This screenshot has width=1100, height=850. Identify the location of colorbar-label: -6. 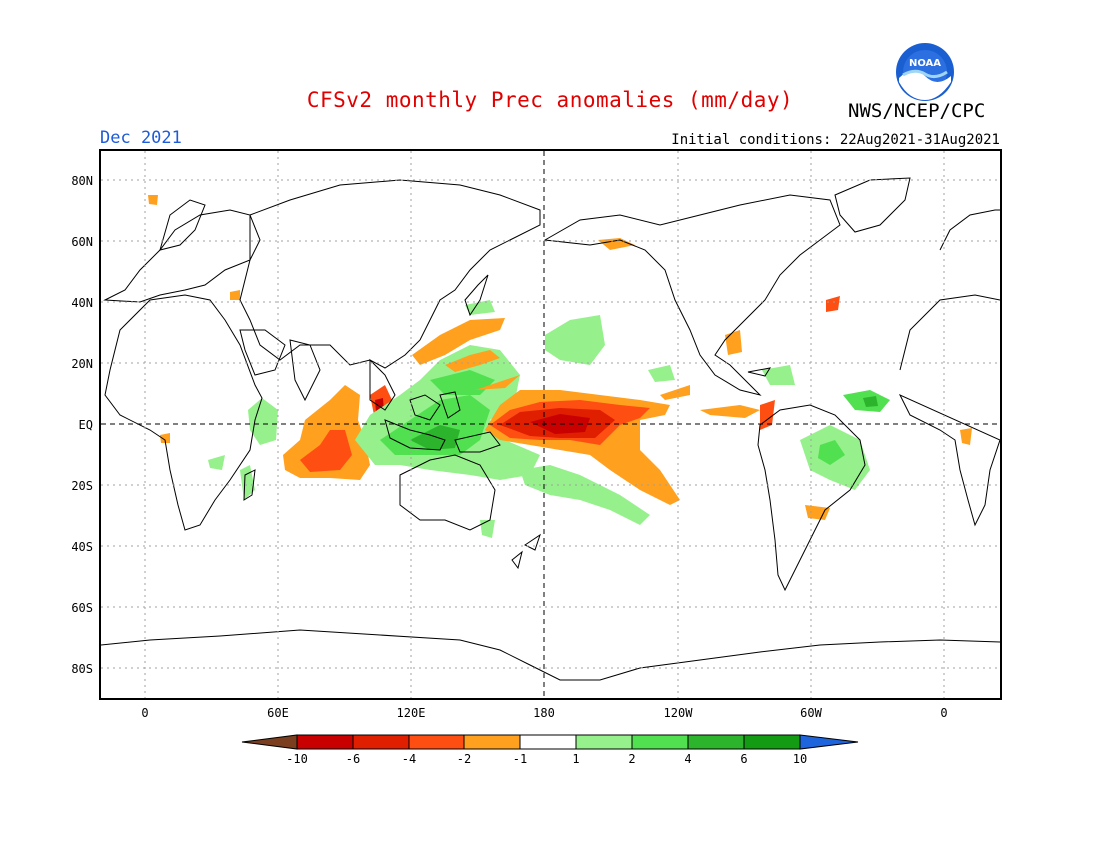
(353, 759).